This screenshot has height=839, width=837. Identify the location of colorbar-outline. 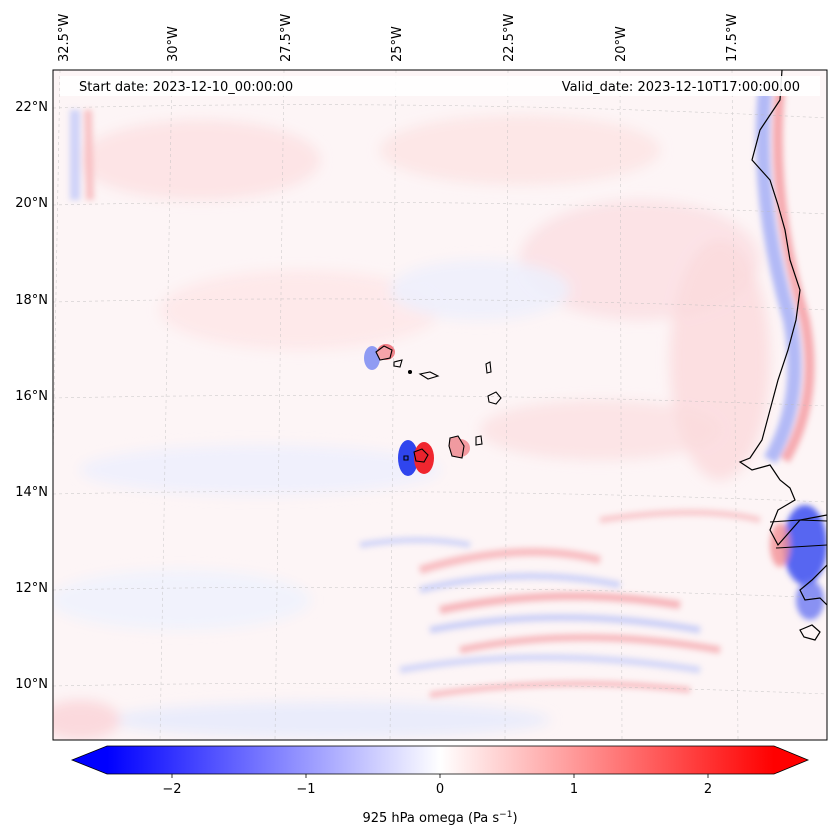
(440, 760).